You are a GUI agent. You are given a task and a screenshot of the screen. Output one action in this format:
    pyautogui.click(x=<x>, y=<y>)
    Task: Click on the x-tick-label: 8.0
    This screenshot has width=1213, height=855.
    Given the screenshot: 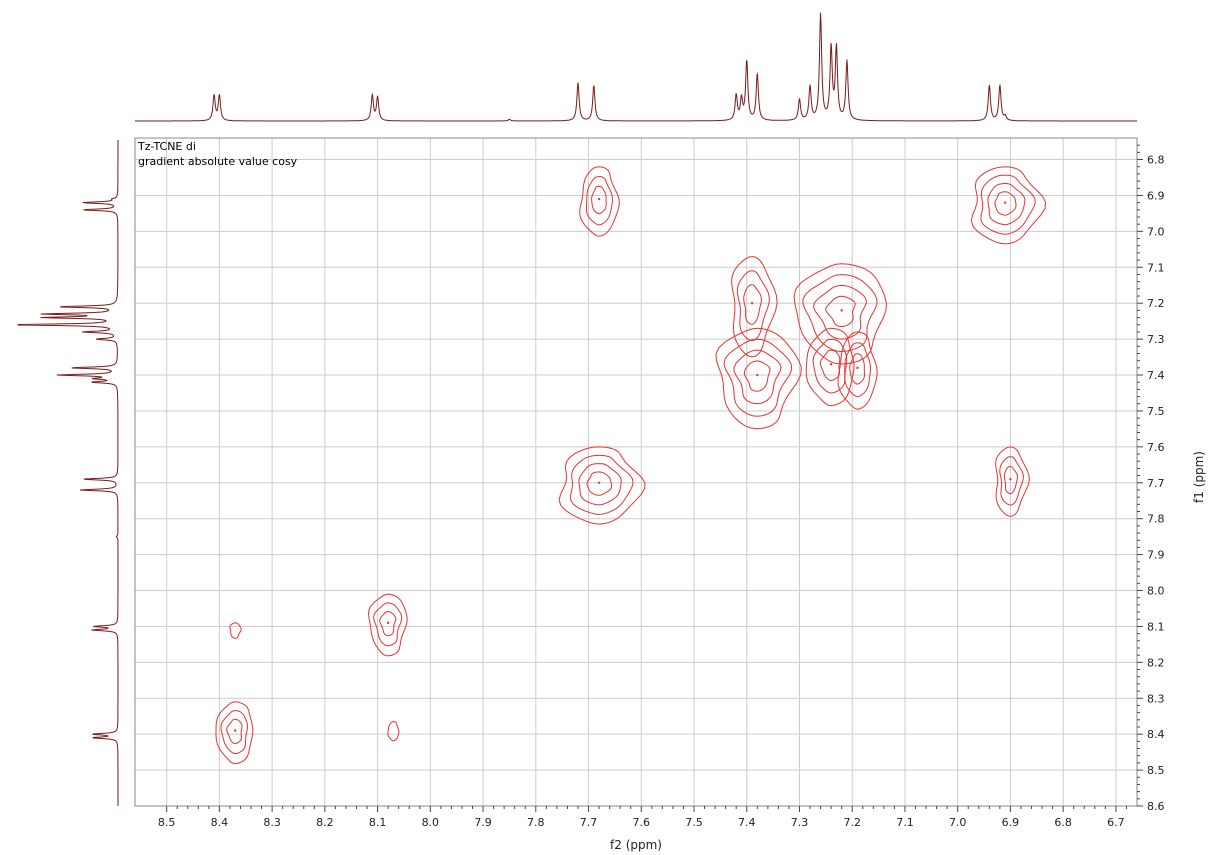 What is the action you would take?
    pyautogui.click(x=431, y=822)
    